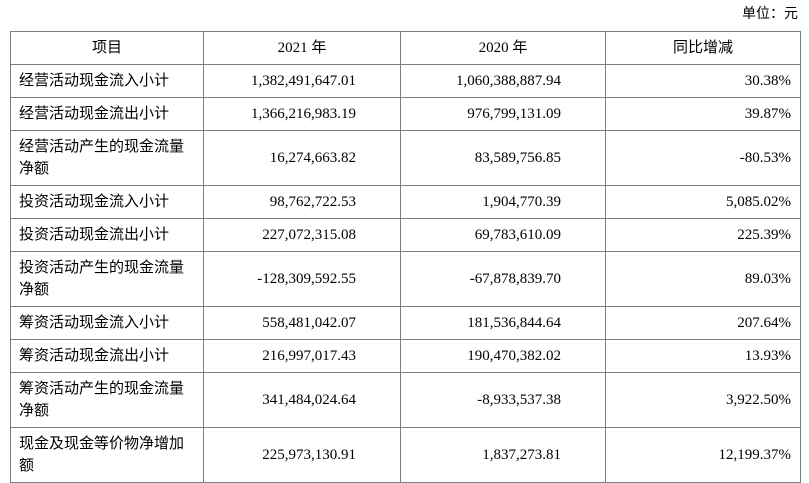 The image size is (809, 483). I want to click on value-2020: 1,837,273.81, so click(503, 455).